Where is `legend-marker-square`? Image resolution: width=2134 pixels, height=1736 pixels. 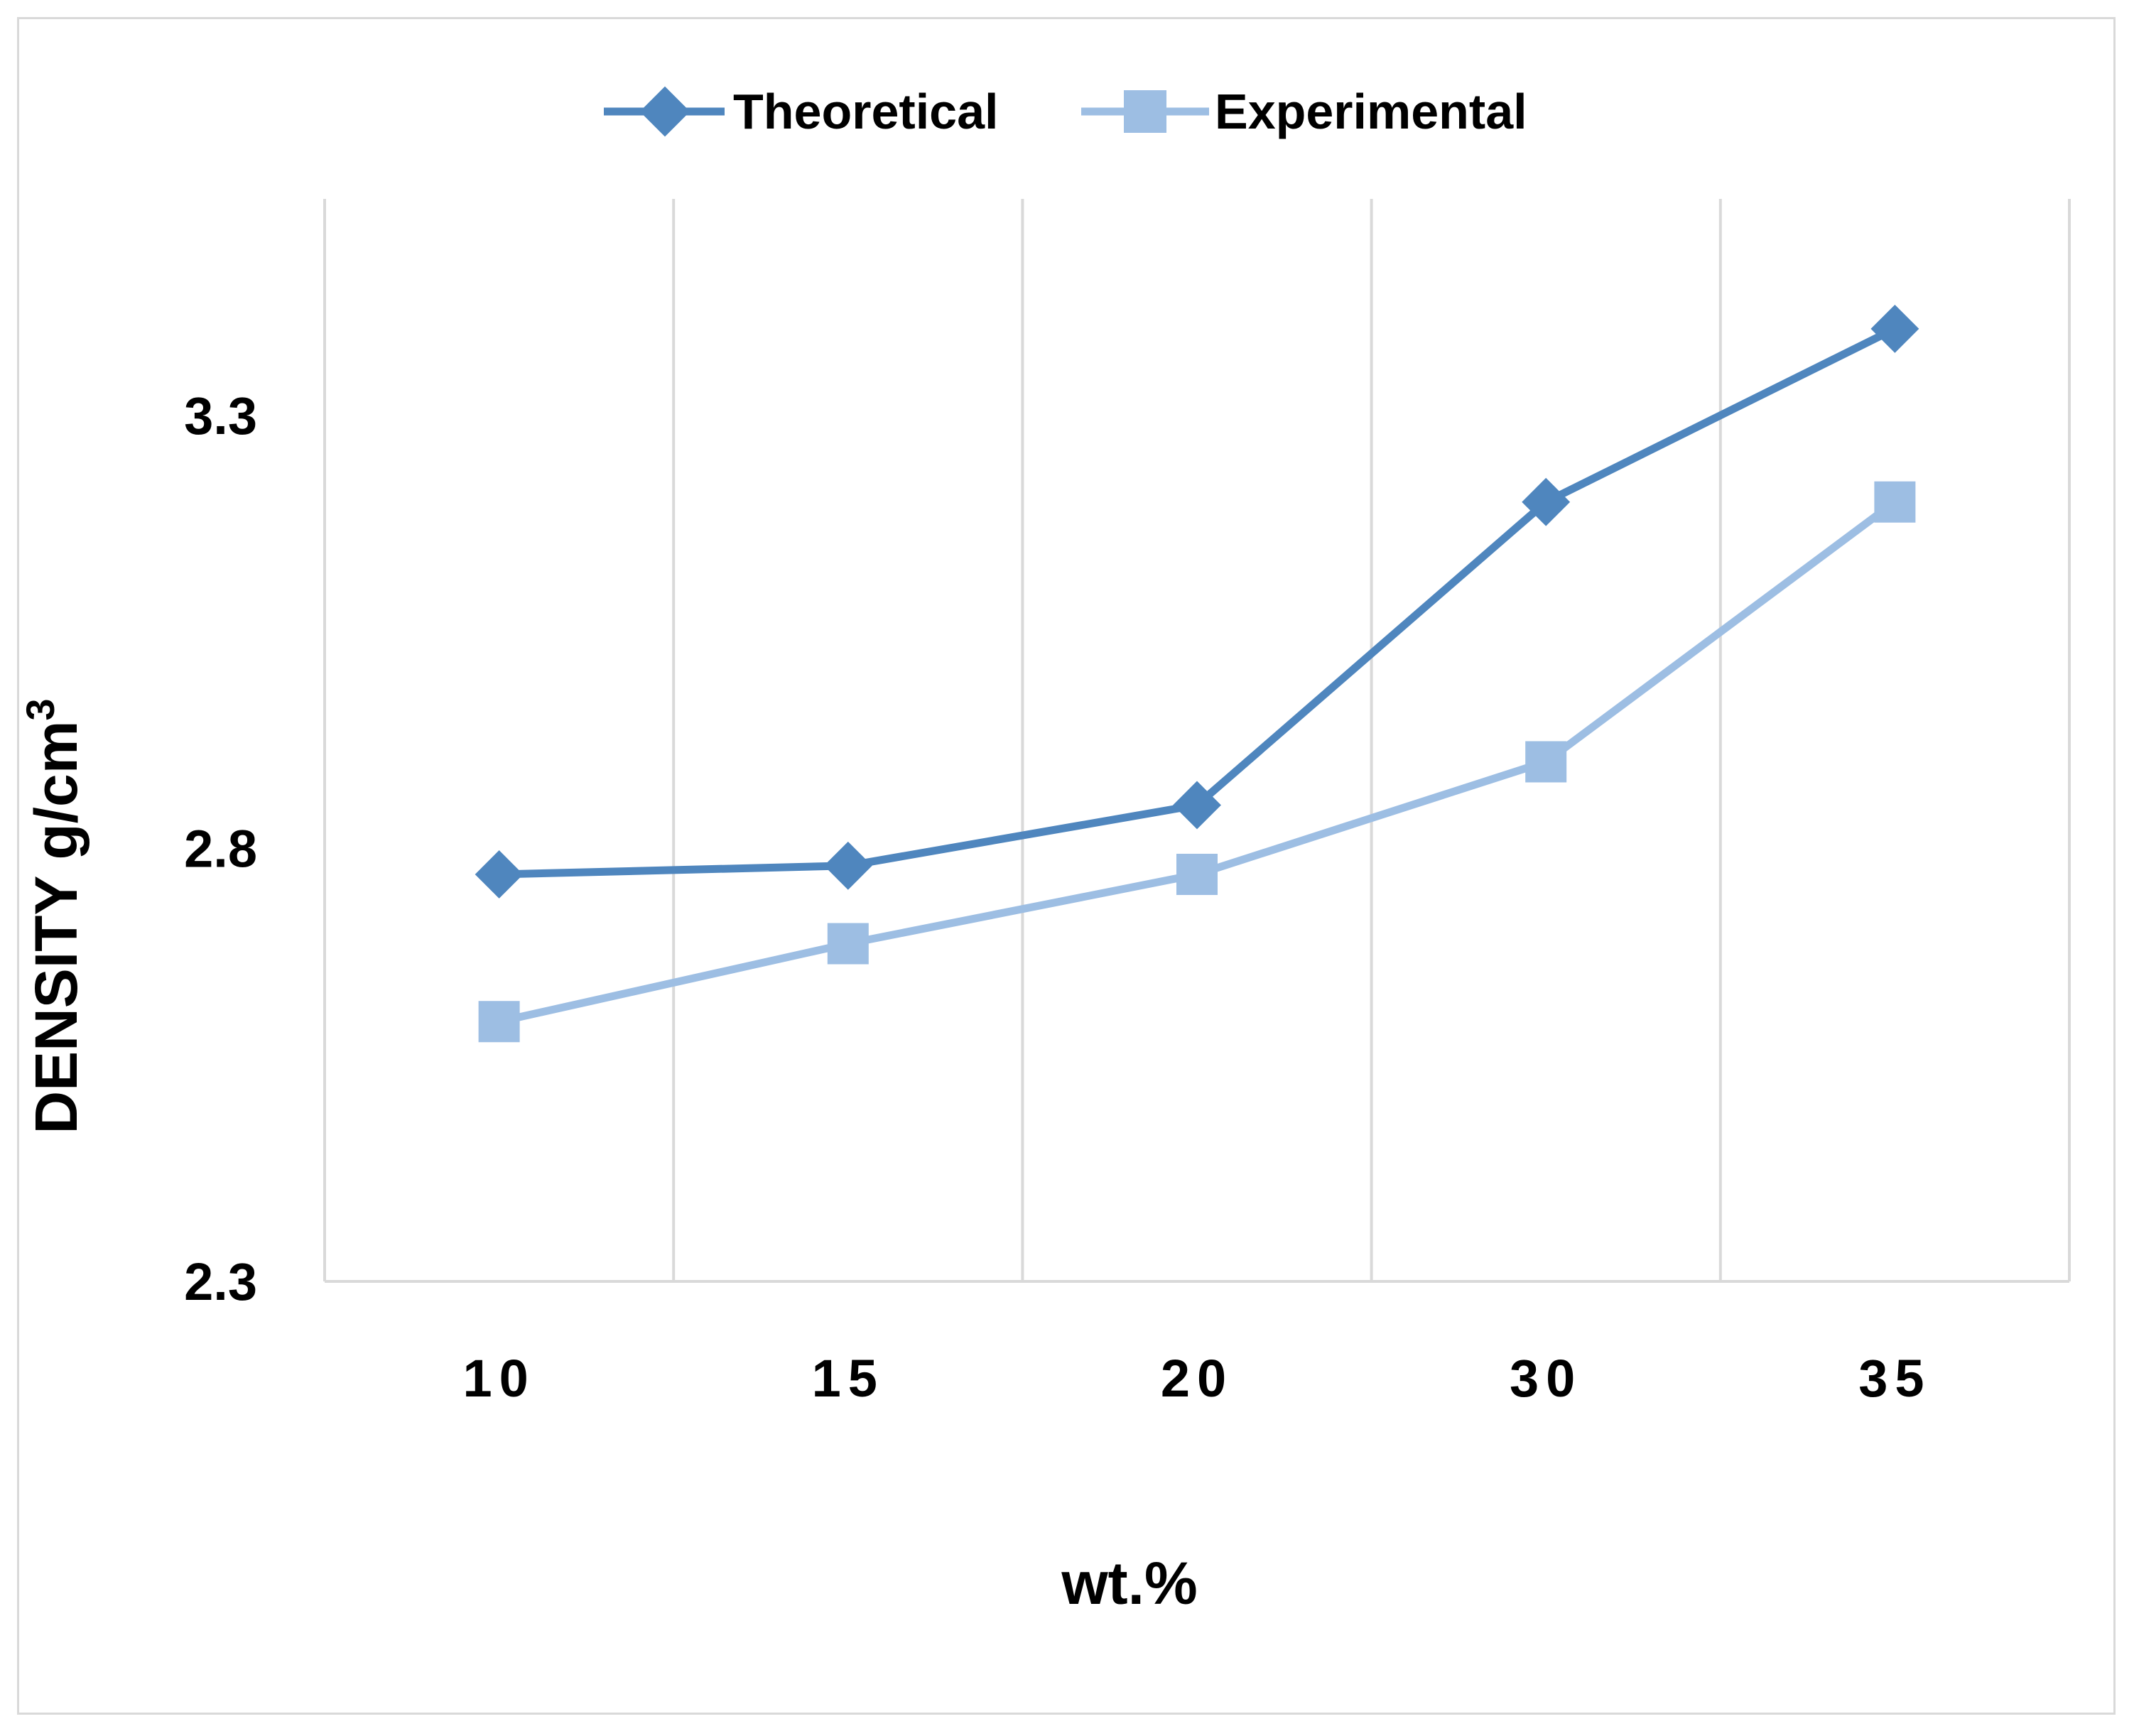 legend-marker-square is located at coordinates (1145, 111).